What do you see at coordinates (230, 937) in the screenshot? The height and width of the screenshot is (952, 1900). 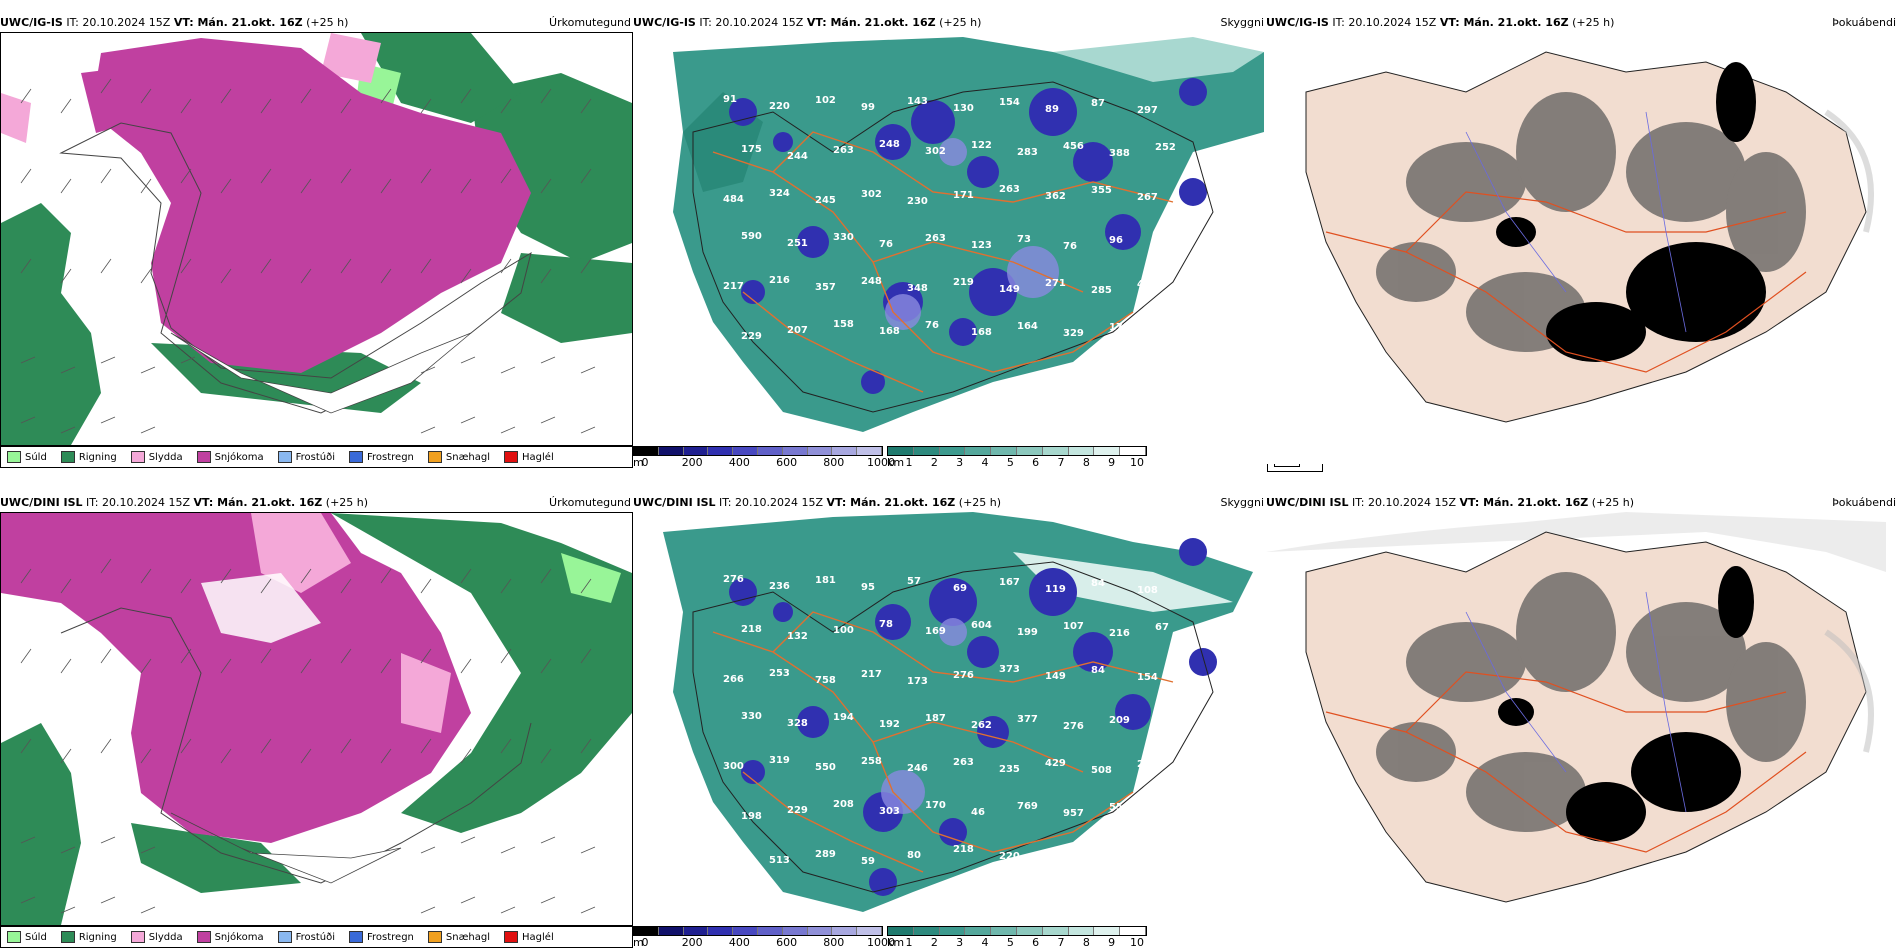 I see `legend-item: Snjókoma` at bounding box center [230, 937].